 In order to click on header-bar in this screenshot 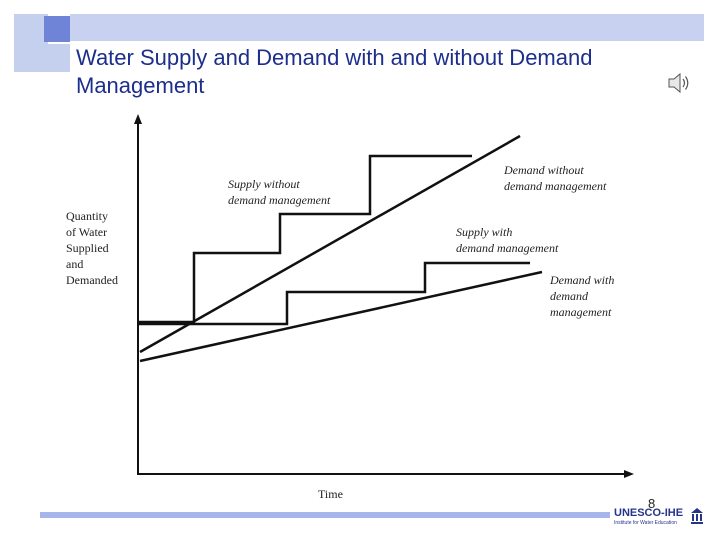, I will do `click(387, 27)`.